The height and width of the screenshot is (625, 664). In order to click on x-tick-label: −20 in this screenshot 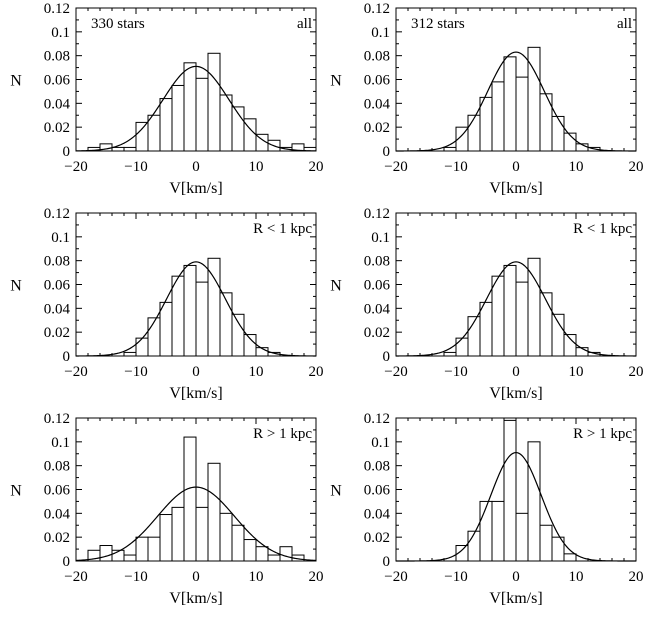, I will do `click(395, 577)`.